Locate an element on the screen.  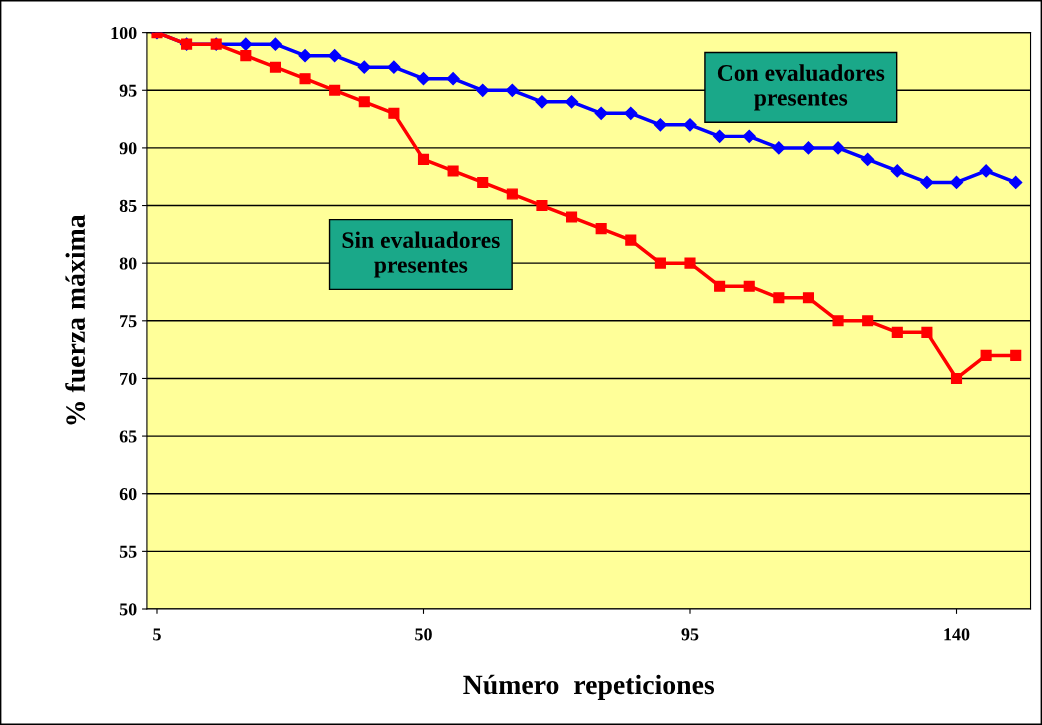
y-tick-label: 85 is located at coordinates (128, 205).